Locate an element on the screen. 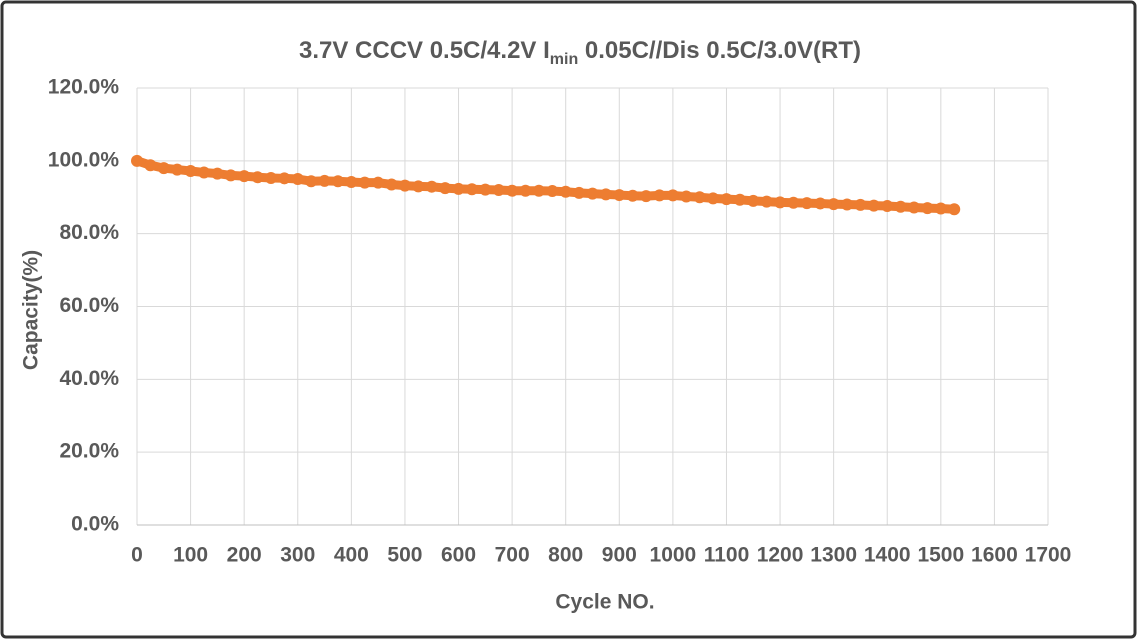 Image resolution: width=1138 pixels, height=640 pixels. x-tick-label: 1400 is located at coordinates (887, 555).